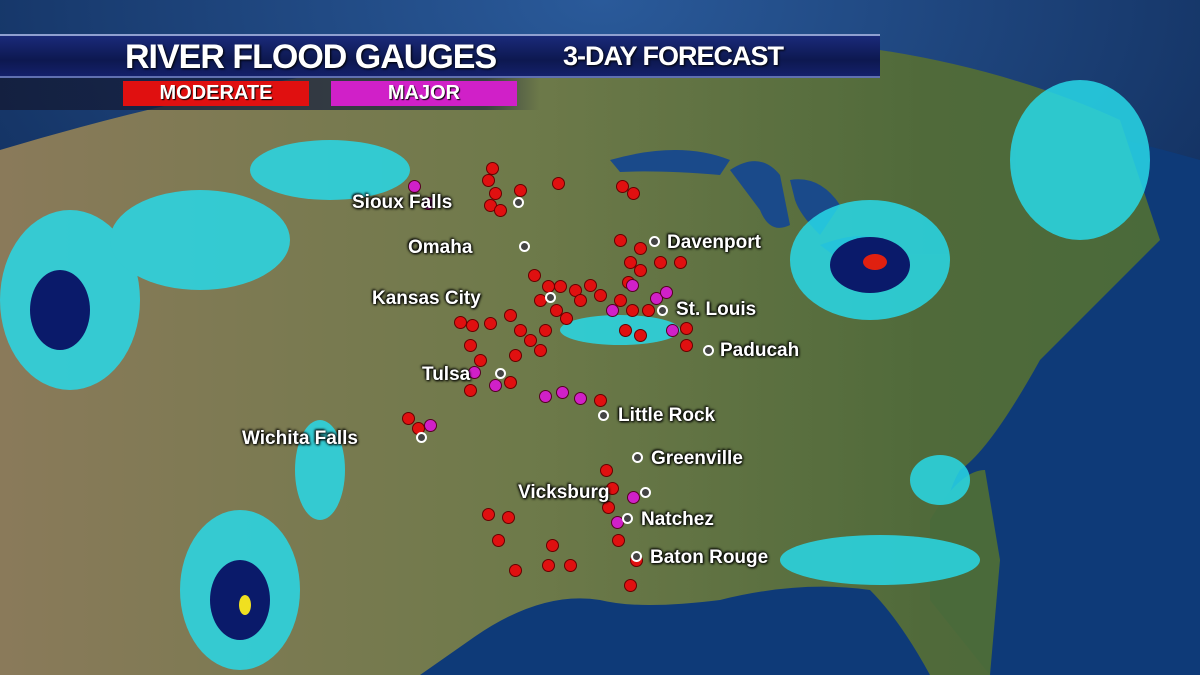 This screenshot has width=1200, height=675. Describe the element at coordinates (216, 93) in the screenshot. I see `legend-moderate: MODERATE` at that location.